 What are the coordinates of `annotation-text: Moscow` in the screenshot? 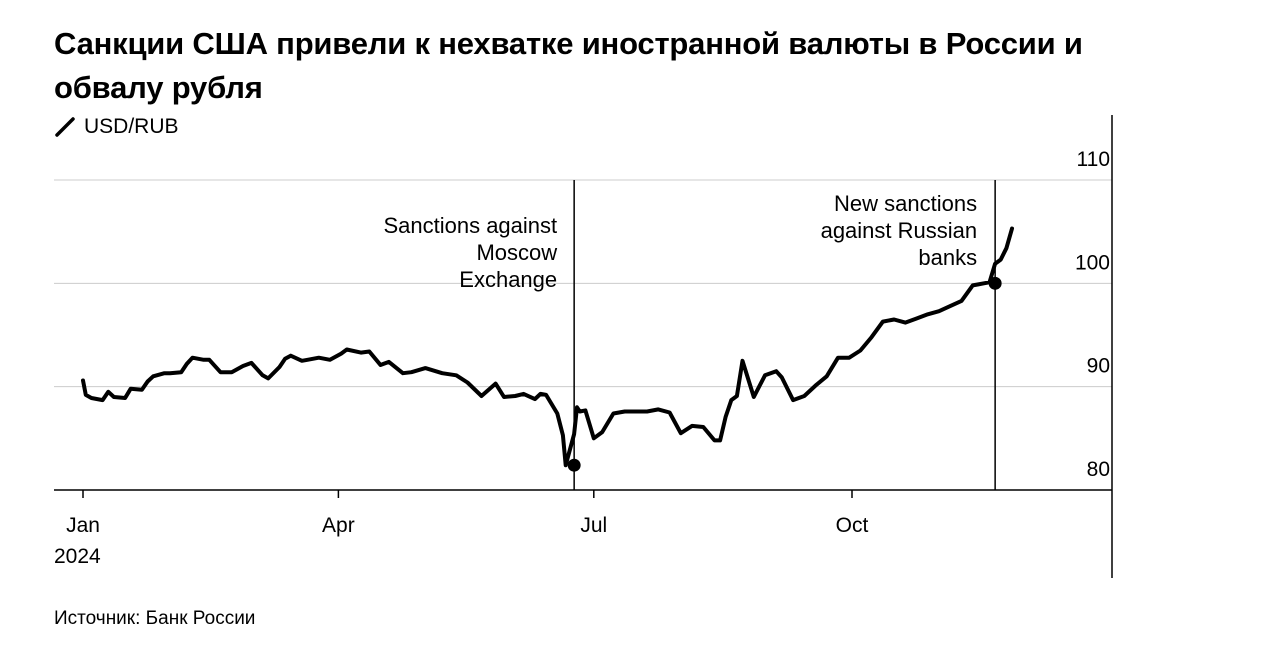 It's located at (516, 252).